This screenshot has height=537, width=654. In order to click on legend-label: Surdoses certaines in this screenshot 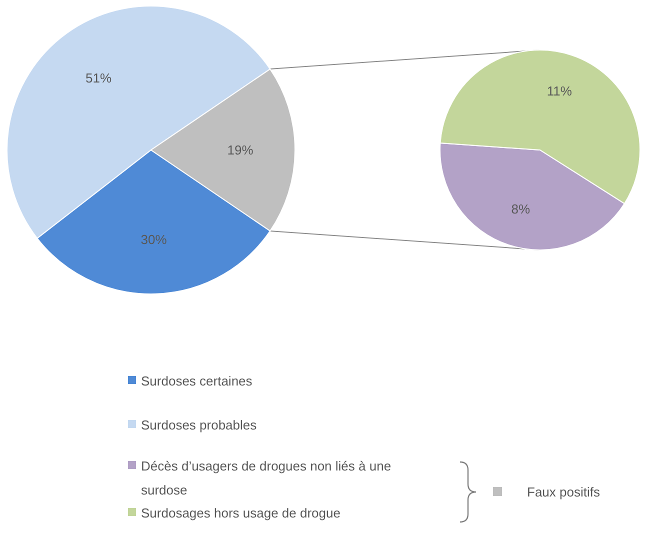, I will do `click(197, 381)`.